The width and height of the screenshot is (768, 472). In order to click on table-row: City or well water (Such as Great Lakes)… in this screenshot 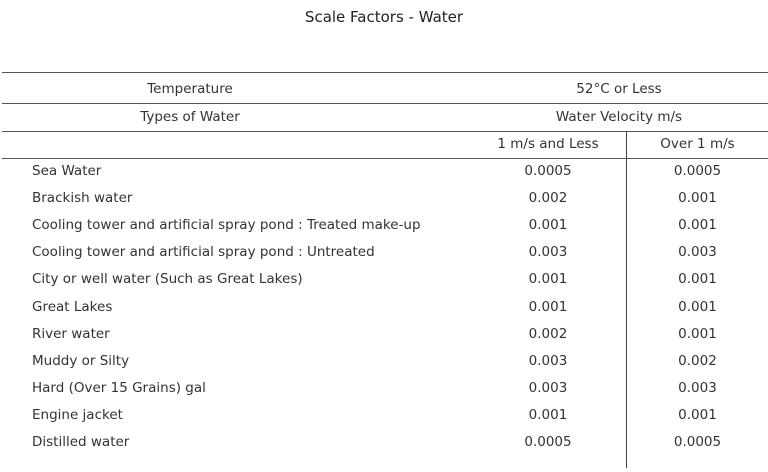, I will do `click(384, 284)`.